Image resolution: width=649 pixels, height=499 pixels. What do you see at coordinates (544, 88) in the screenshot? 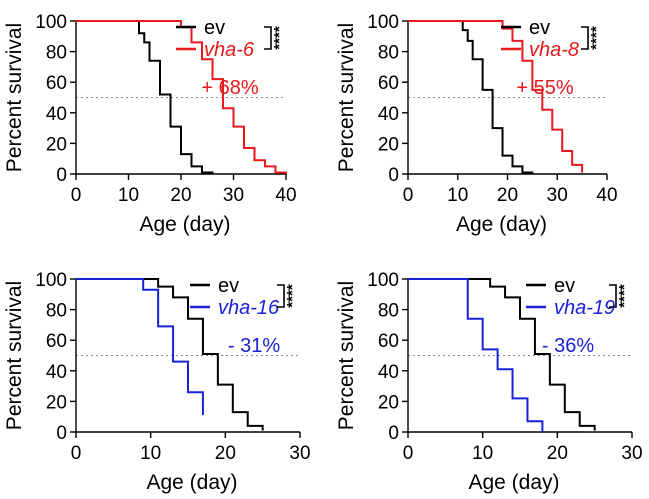
I see `lifespan-change-annotation: + 55%` at bounding box center [544, 88].